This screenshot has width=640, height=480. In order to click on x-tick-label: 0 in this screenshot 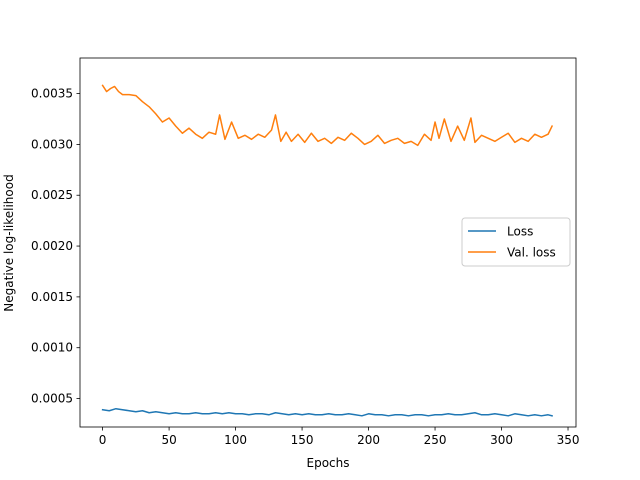, I will do `click(103, 440)`.